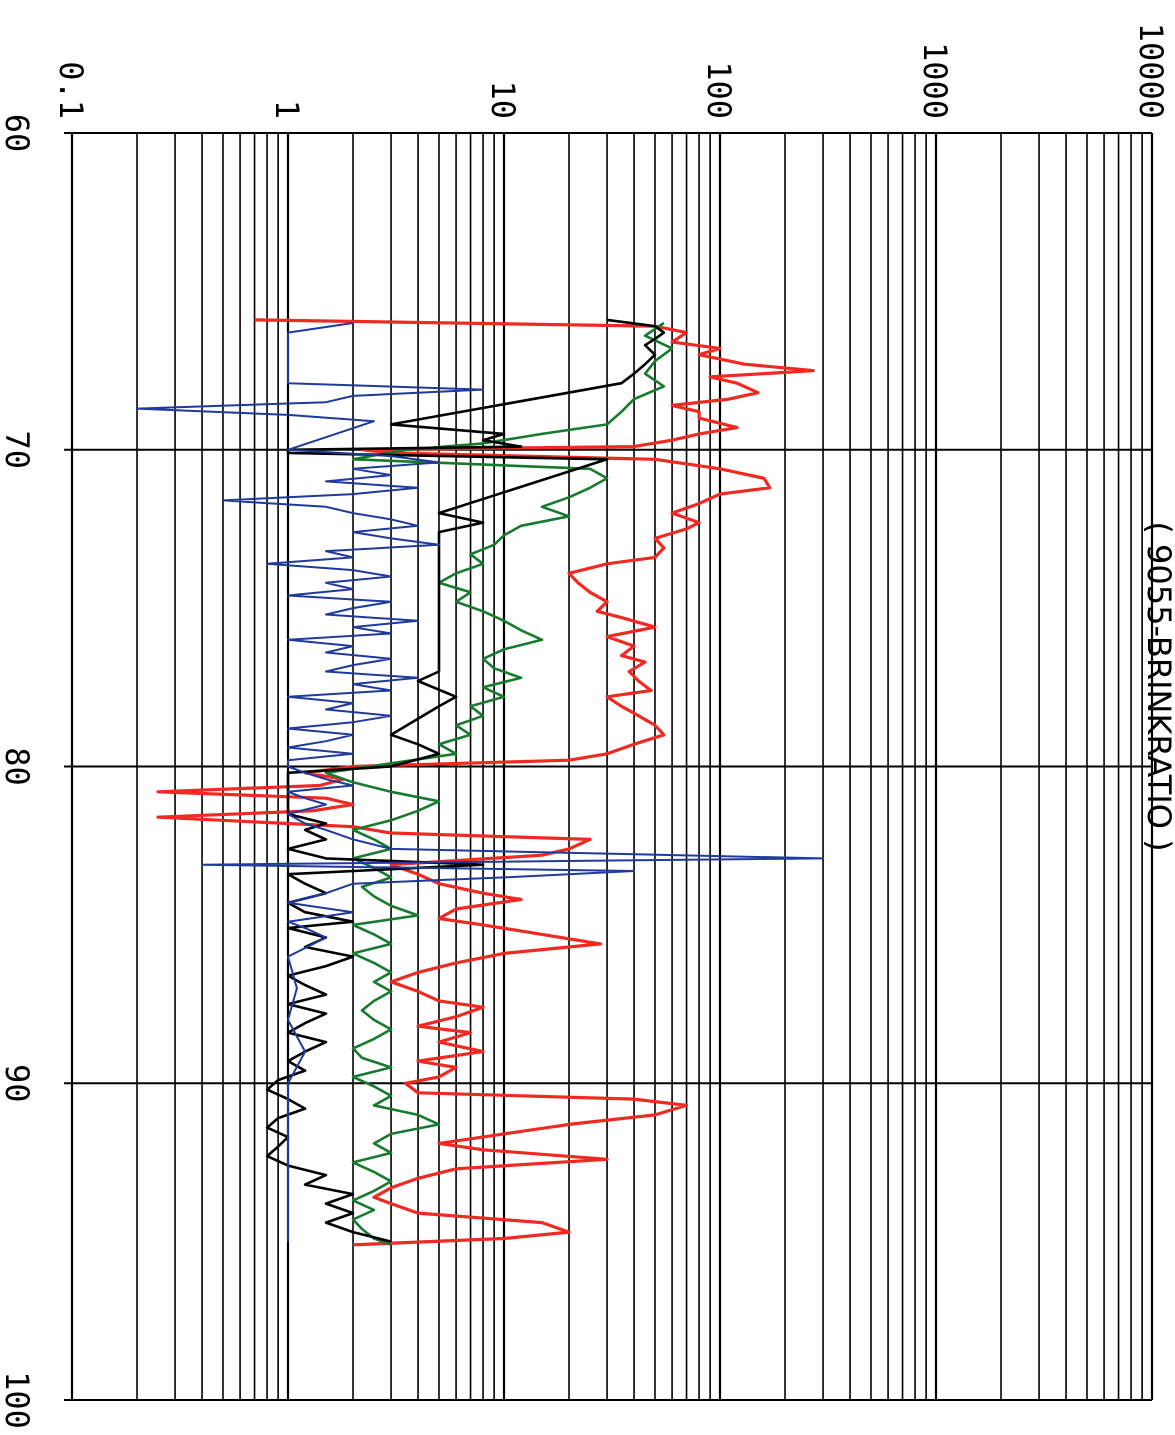 This screenshot has height=1435, width=1175. Describe the element at coordinates (18, 133) in the screenshot. I see `x-tick-label: 60` at that location.